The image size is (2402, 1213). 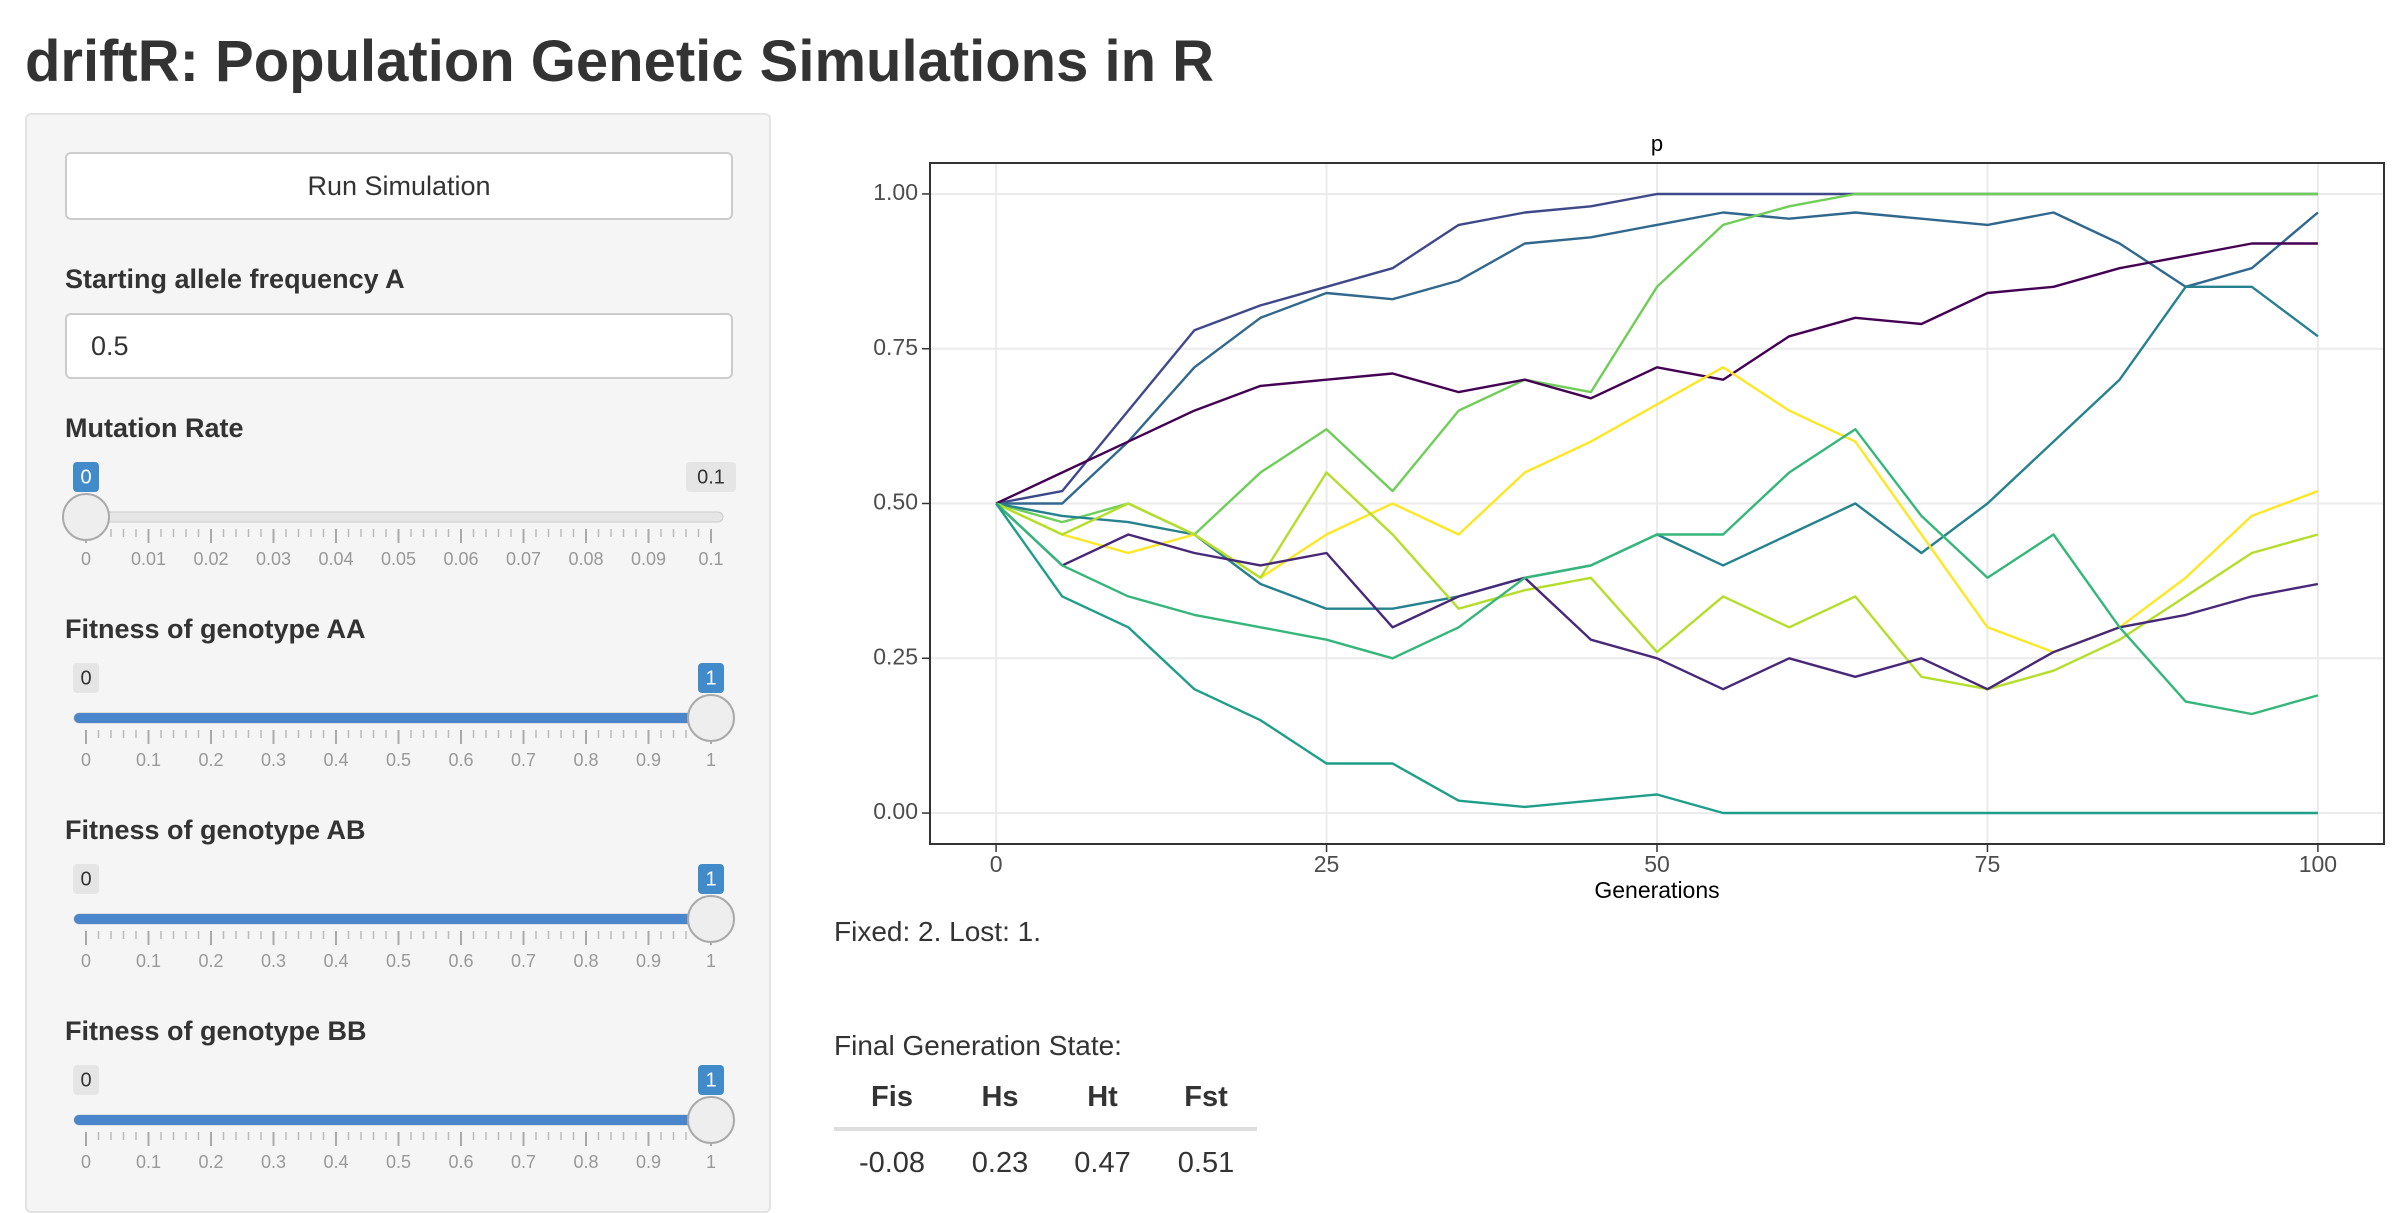 I want to click on slider-label: Mutation Rate, so click(x=154, y=428).